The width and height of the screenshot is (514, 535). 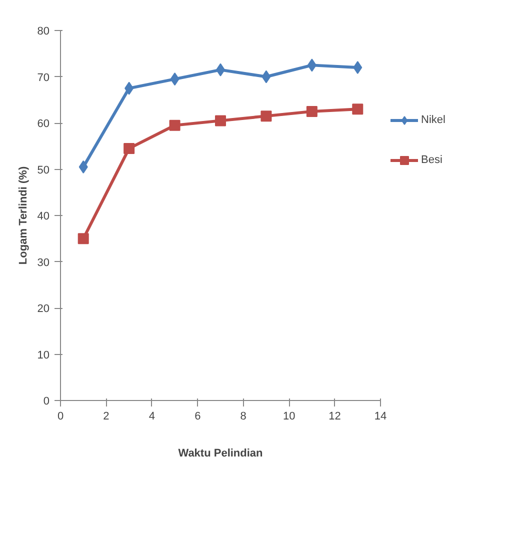 I want to click on x-tick-label: 4, so click(x=151, y=416).